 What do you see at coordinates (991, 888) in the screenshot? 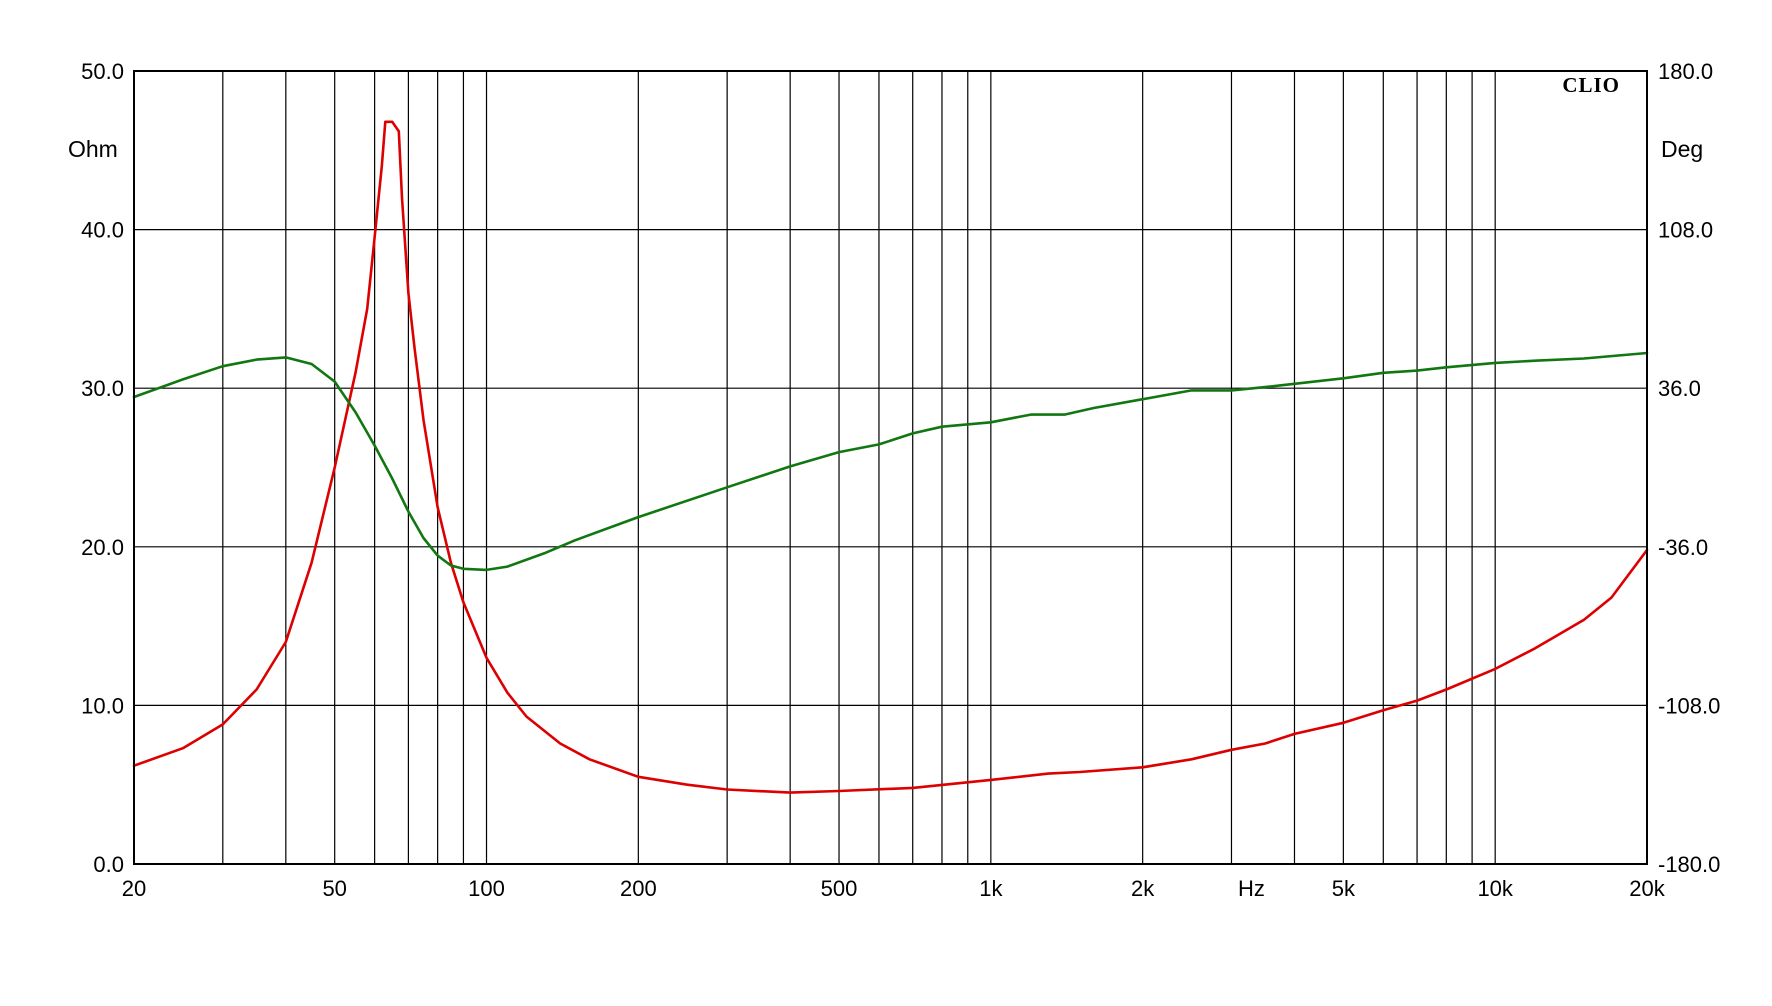
I see `x-tick-label: 1k` at bounding box center [991, 888].